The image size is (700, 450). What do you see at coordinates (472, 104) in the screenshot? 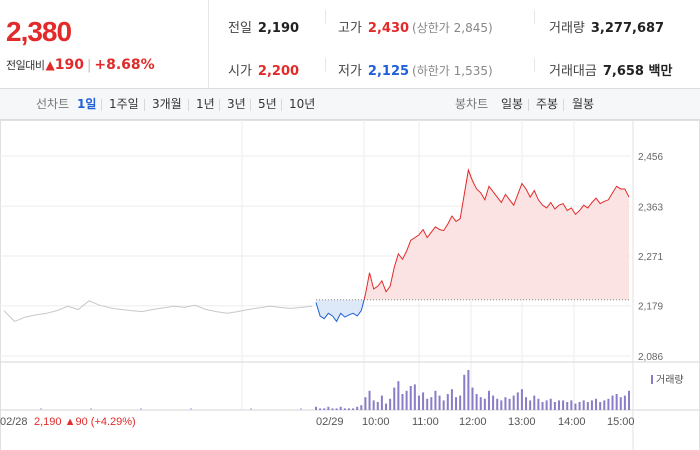
I see `candle-chart-label: 봉차트` at bounding box center [472, 104].